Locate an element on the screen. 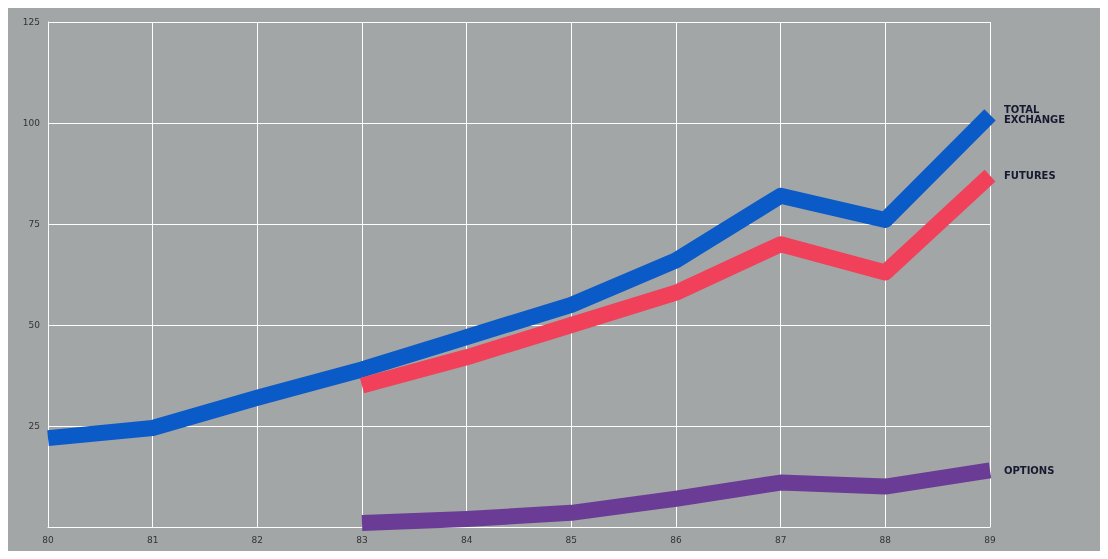  series-label: FUTURES is located at coordinates (1030, 176).